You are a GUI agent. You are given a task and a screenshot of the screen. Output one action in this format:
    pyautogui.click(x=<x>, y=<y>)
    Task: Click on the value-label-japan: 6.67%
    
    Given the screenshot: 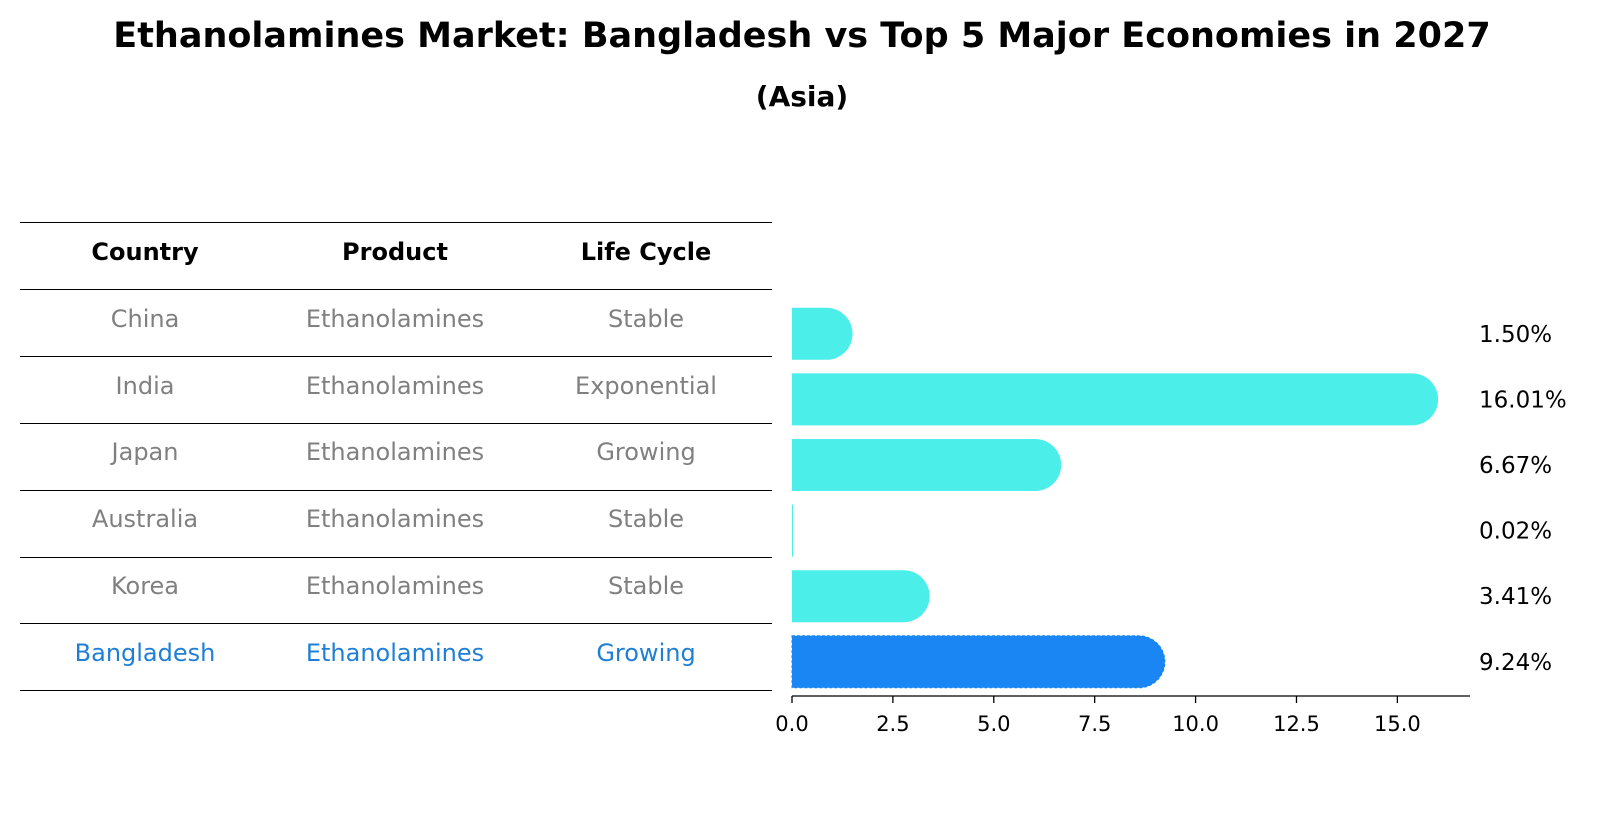 What is the action you would take?
    pyautogui.click(x=1515, y=466)
    